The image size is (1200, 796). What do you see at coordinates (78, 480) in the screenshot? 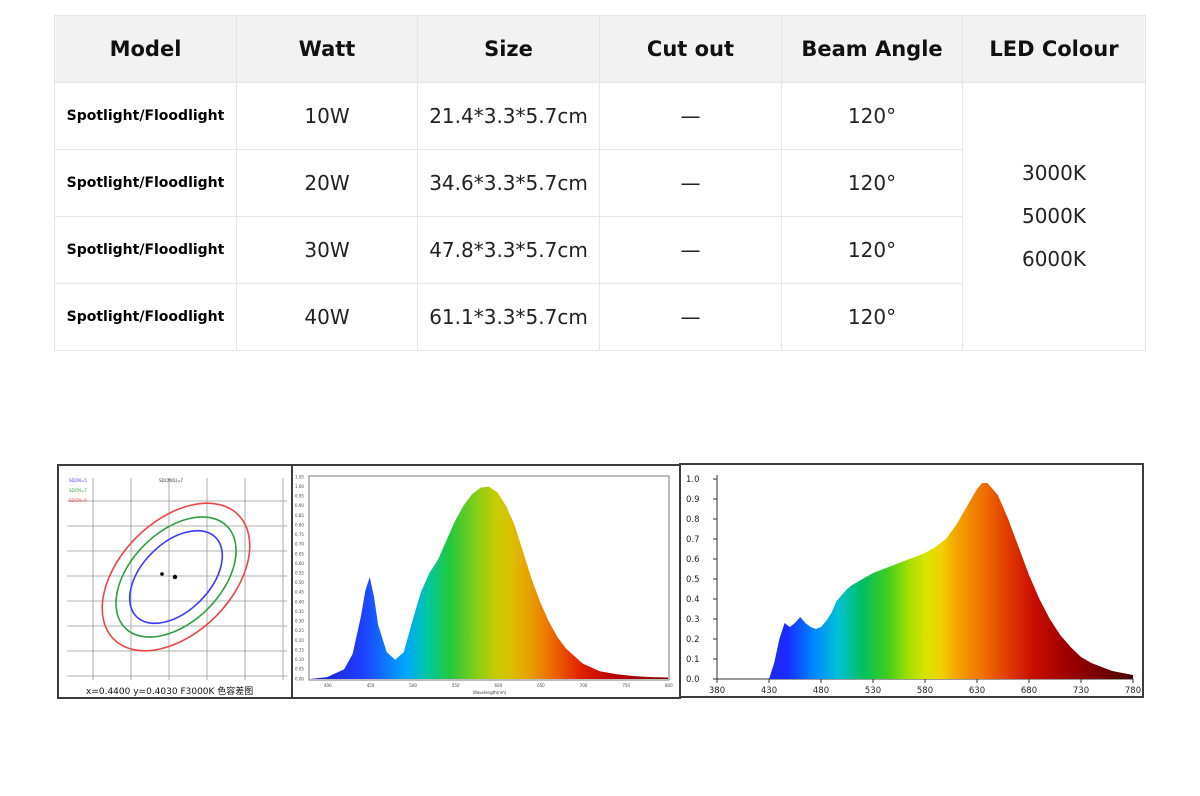
I see `legend-entry: SDCM=5` at bounding box center [78, 480].